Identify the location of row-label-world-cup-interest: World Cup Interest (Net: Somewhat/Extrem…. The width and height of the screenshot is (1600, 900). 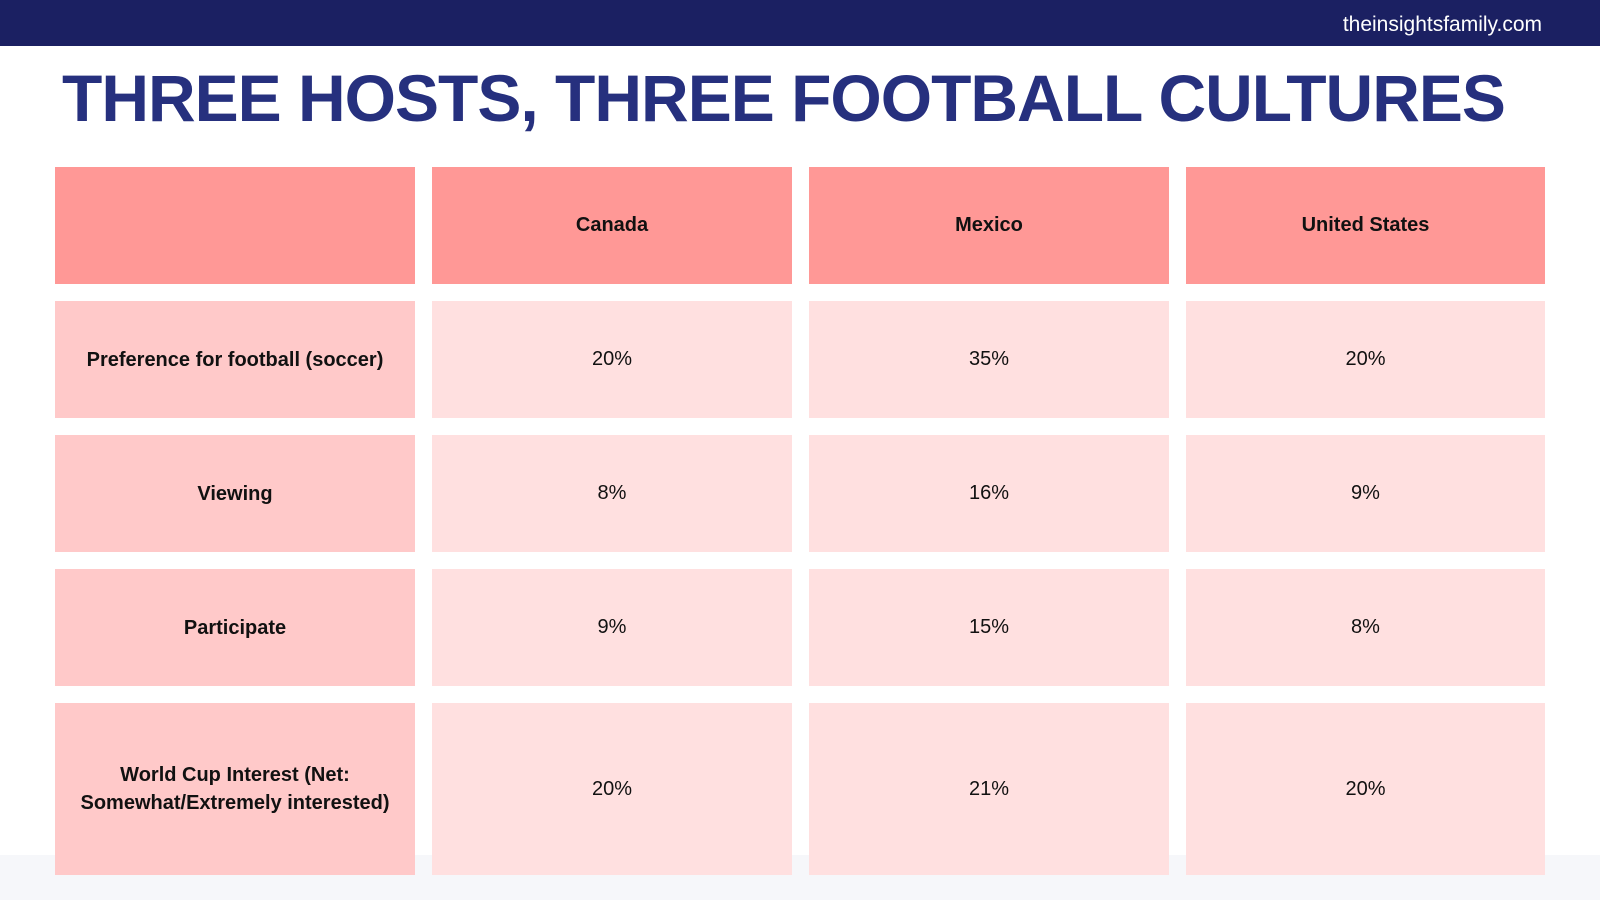
(235, 789).